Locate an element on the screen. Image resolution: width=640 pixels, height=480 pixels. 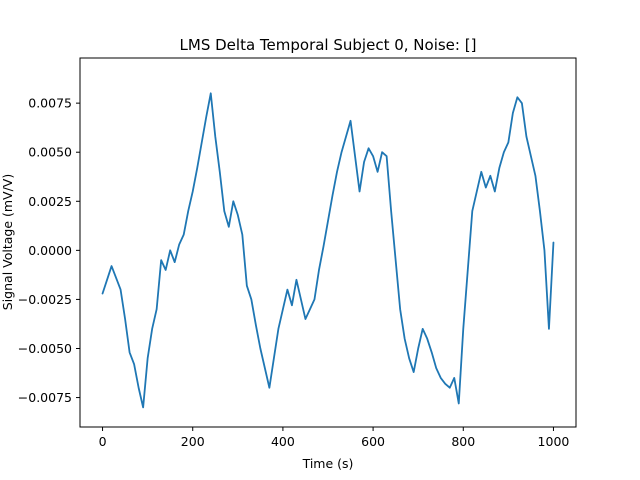
y-tick-label: 0.0000 is located at coordinates (50, 250).